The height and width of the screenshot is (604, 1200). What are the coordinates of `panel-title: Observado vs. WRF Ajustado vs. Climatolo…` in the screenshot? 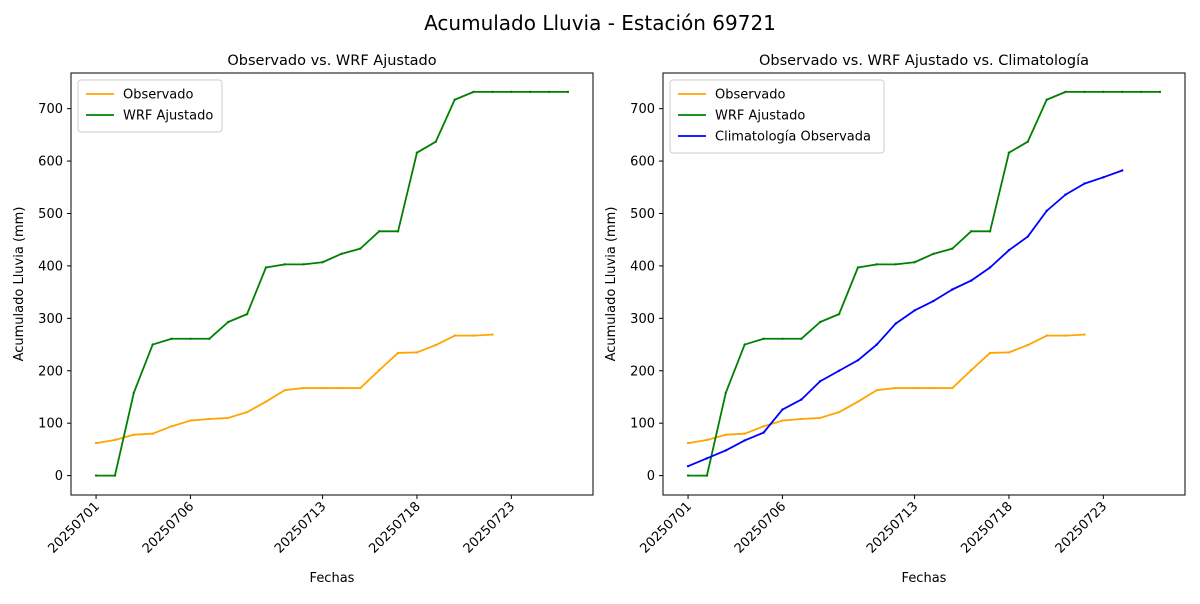 It's located at (924, 61).